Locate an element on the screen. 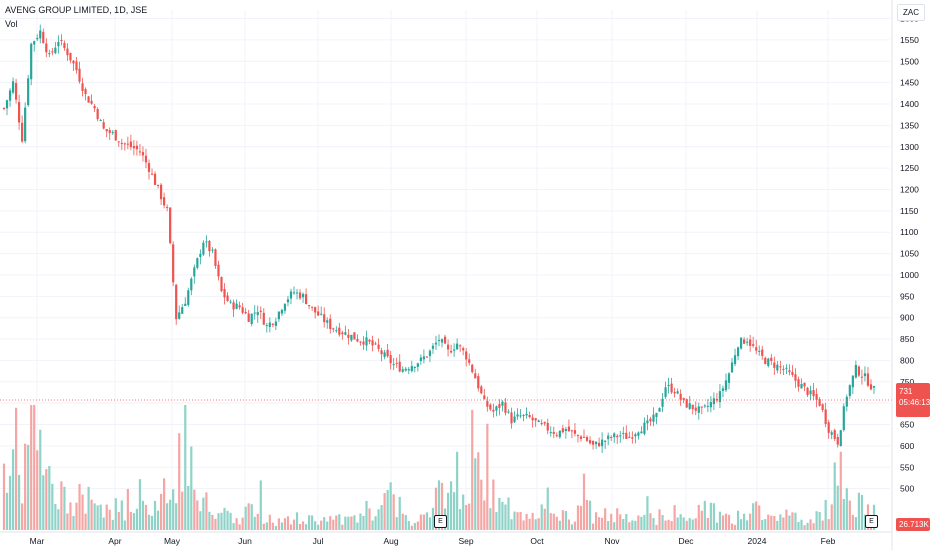  chart-header: AVENG GROUP LIMITED, 1D, JSE Vol is located at coordinates (76, 17).